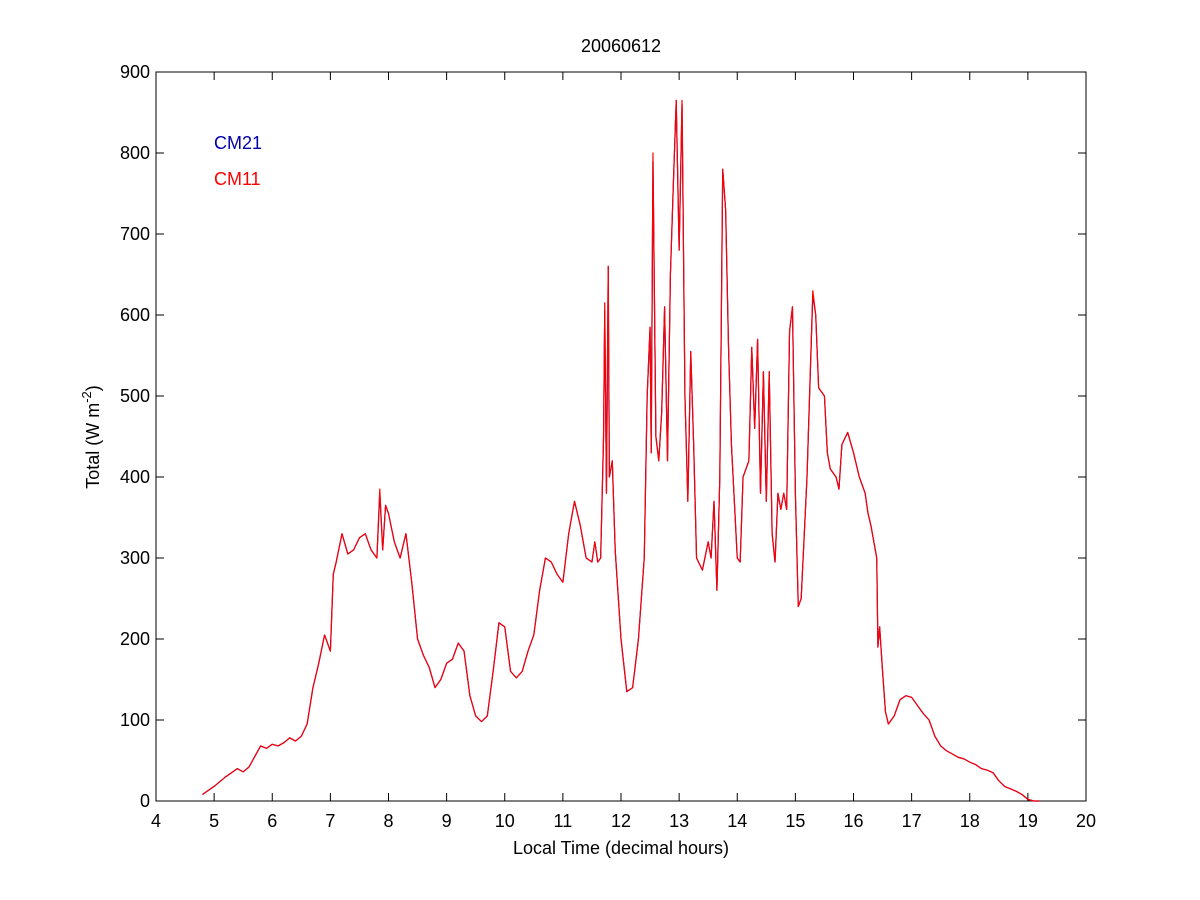 This screenshot has height=900, width=1200. Describe the element at coordinates (737, 821) in the screenshot. I see `x-tick-label: 14` at that location.